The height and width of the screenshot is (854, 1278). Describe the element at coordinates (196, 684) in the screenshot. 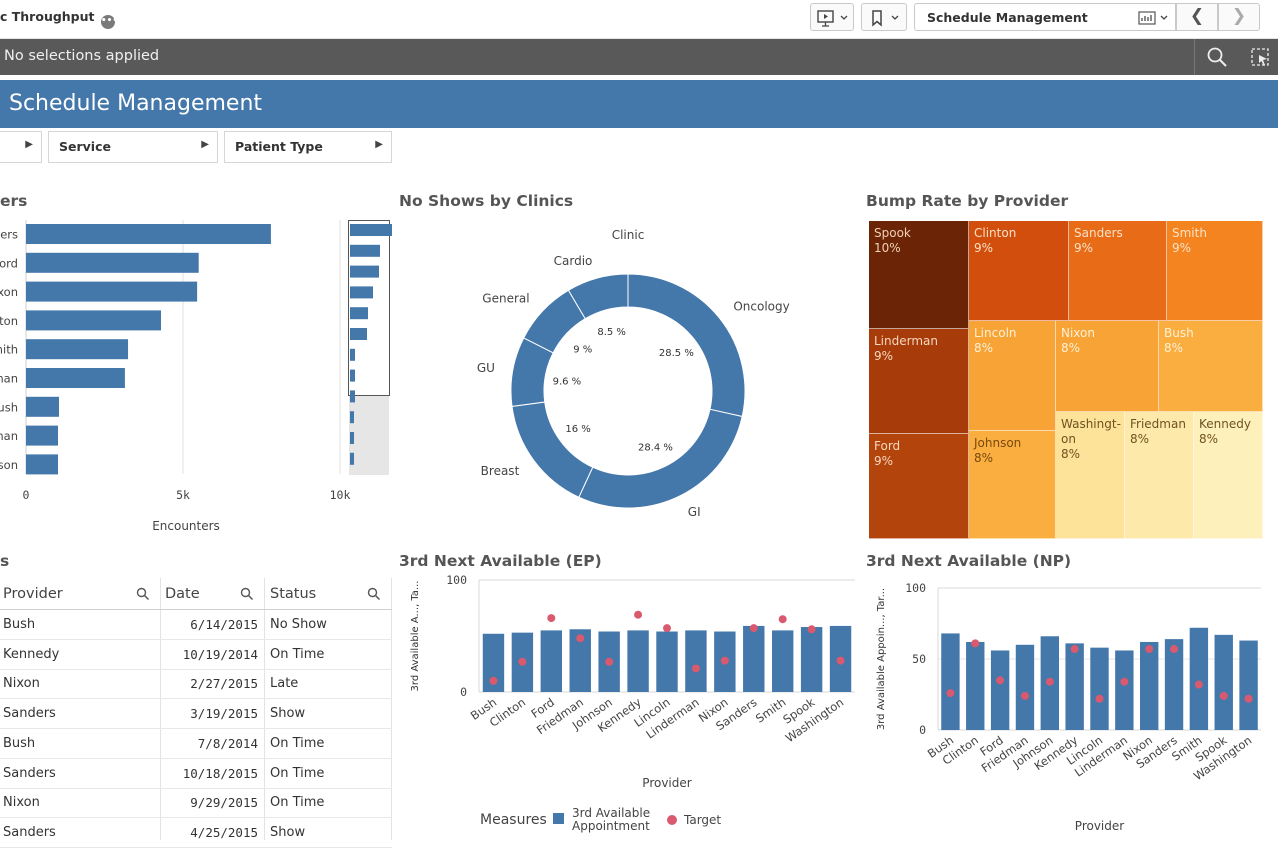

I see `table-row: Nixon 2/27/2015 Late` at that location.